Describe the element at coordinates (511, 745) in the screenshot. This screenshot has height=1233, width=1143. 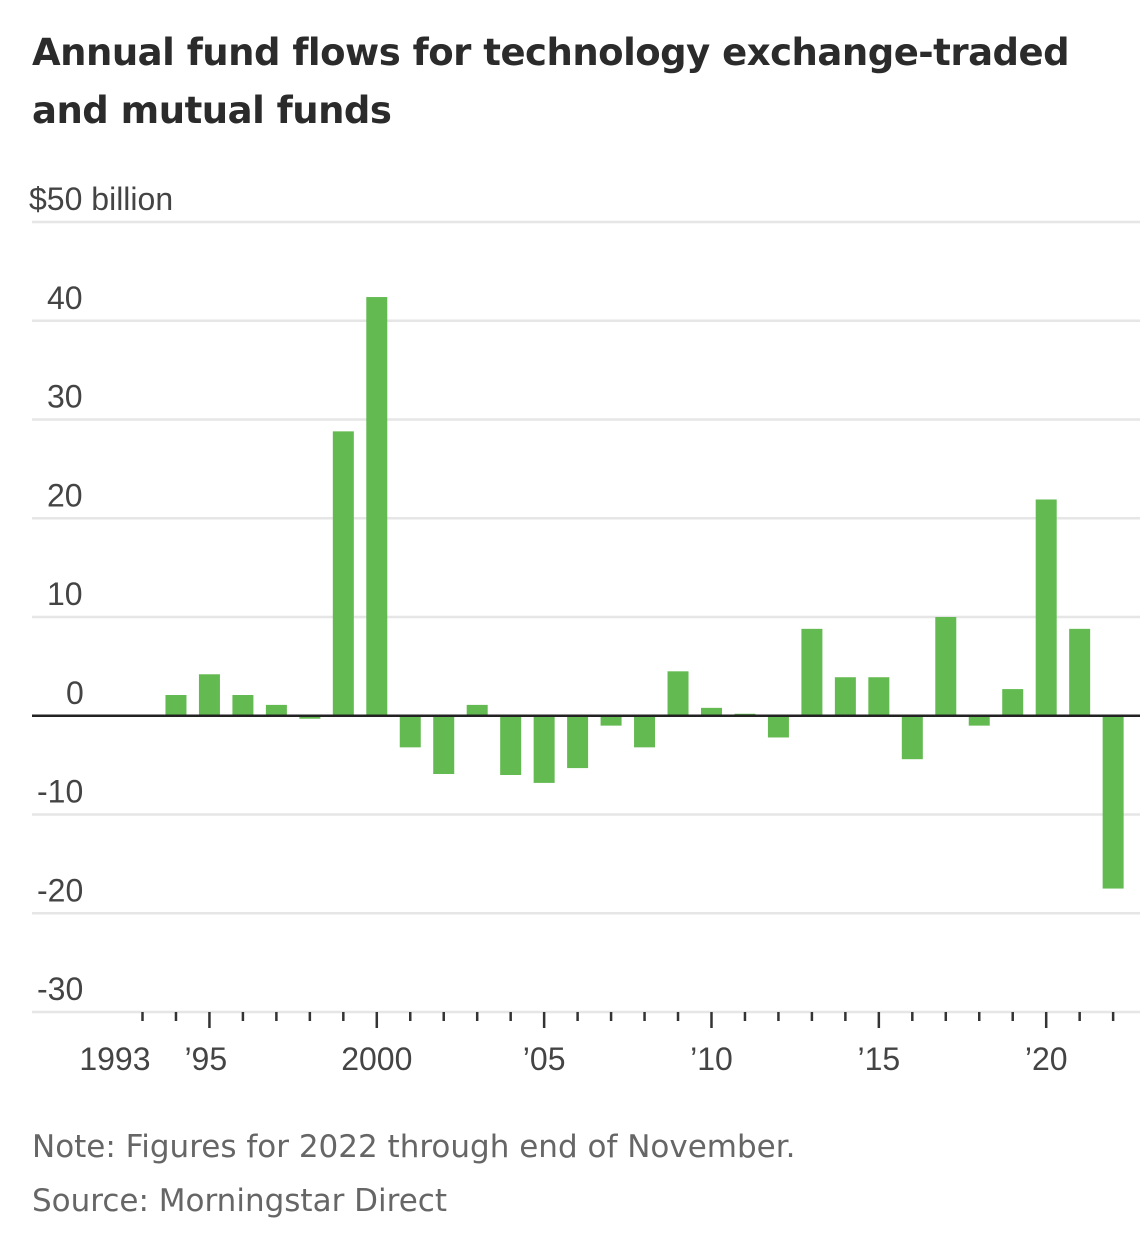
I see `bar-2004` at that location.